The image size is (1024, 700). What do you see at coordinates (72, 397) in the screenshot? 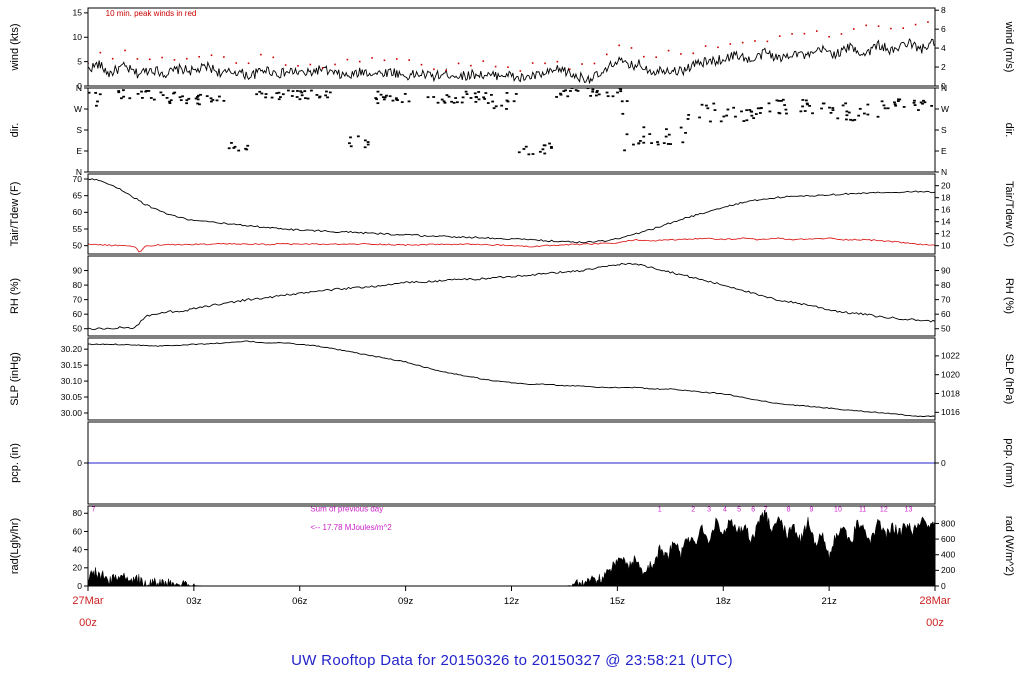
I see `svg-text: 30.05` at bounding box center [72, 397].